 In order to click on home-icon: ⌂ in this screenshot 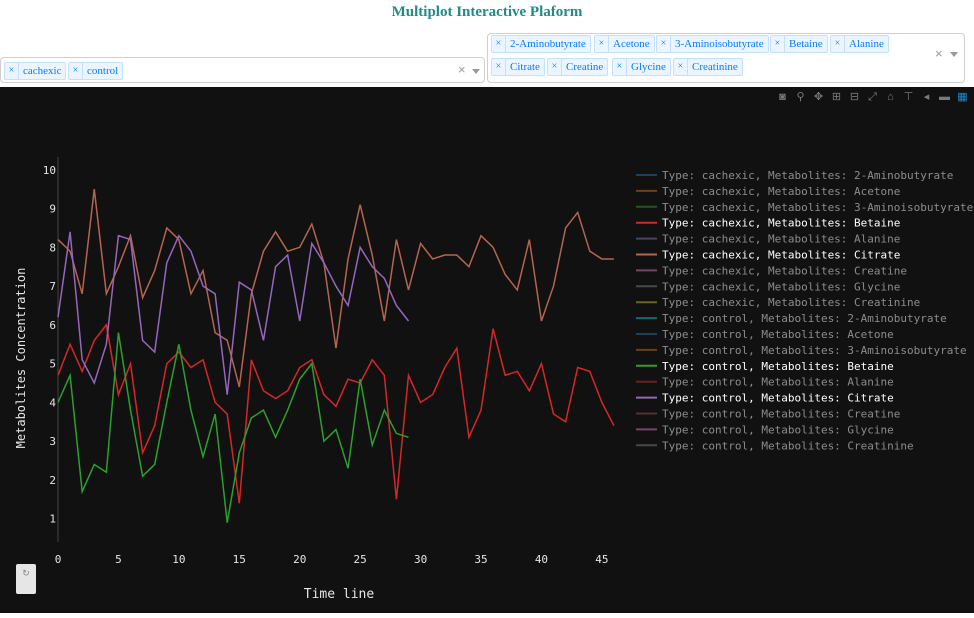, I will do `click(890, 97)`.